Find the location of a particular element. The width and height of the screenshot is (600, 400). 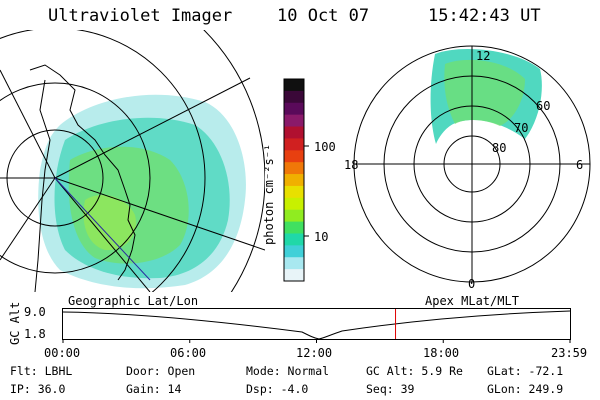

polar-lat-70: 70 is located at coordinates (521, 128).